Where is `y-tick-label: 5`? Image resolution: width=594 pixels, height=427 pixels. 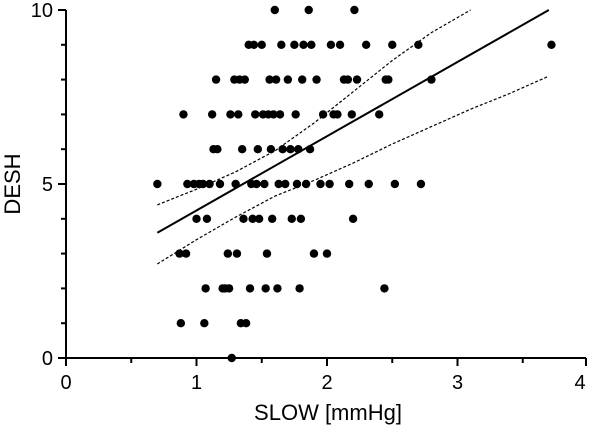
y-tick-label: 5 is located at coordinates (47, 185).